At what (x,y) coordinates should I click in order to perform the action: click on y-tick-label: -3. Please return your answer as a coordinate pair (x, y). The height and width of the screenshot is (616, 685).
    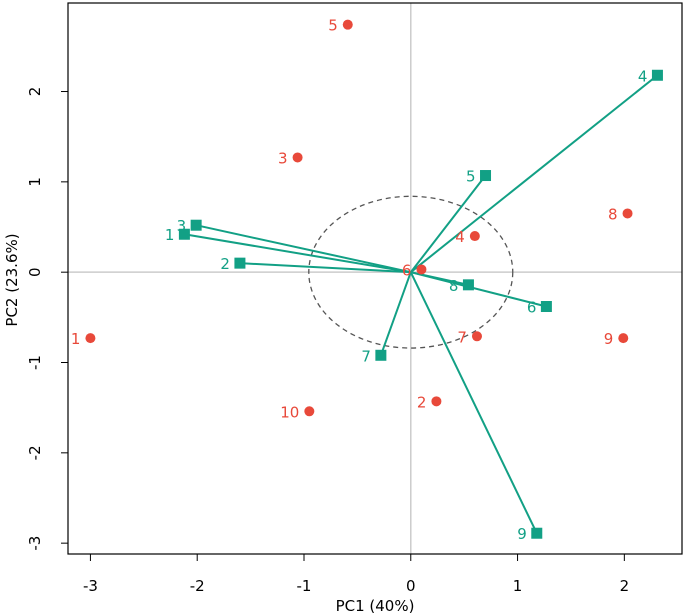
    Looking at the image, I should click on (35, 543).